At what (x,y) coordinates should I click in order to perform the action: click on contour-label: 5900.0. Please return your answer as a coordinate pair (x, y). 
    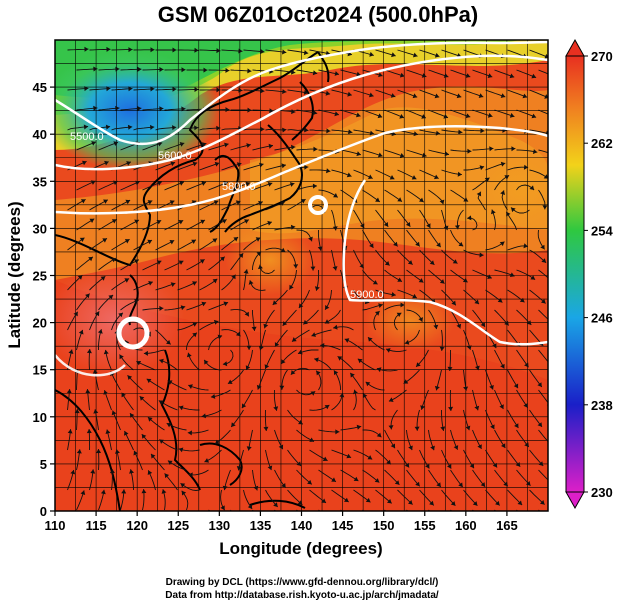
    Looking at the image, I should click on (367, 295).